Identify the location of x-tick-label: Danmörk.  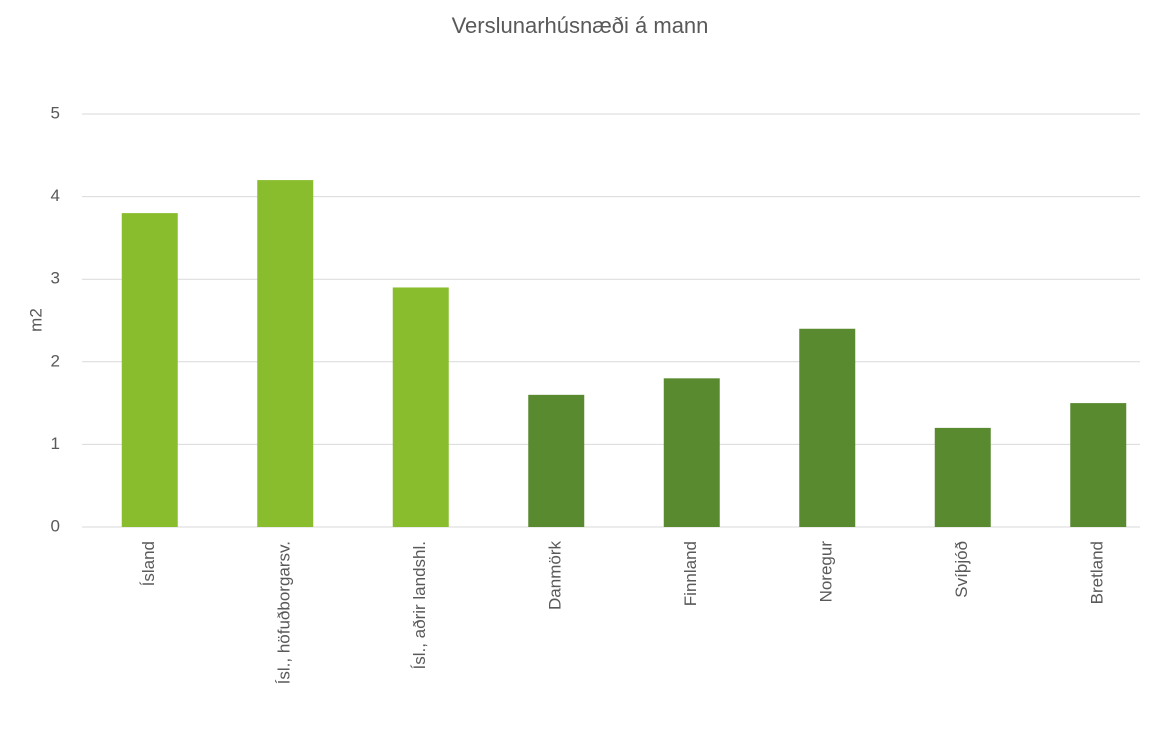
(555, 575).